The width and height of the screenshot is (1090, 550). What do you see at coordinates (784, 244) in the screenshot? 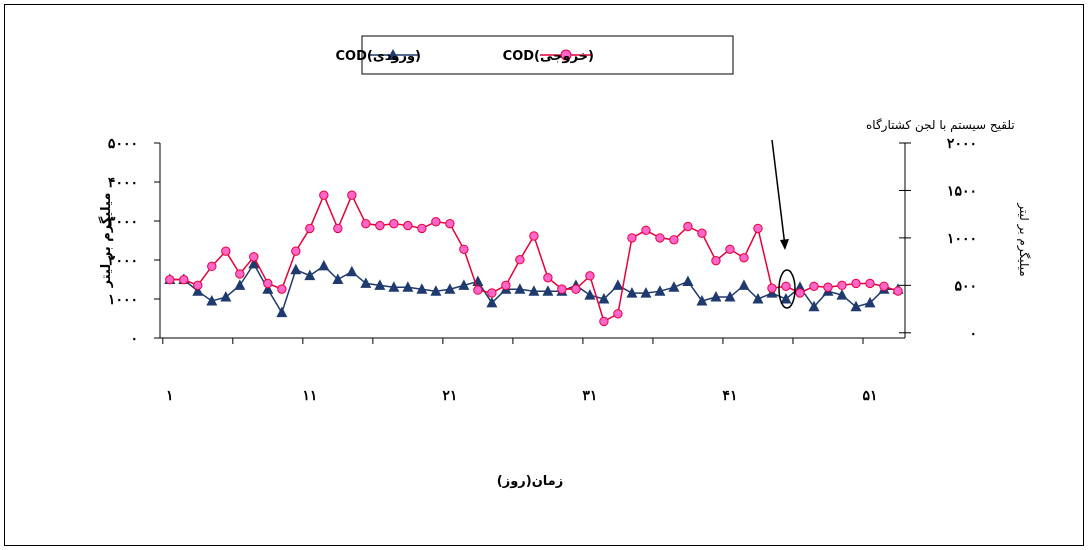
I see `annotation-arrow-head` at bounding box center [784, 244].